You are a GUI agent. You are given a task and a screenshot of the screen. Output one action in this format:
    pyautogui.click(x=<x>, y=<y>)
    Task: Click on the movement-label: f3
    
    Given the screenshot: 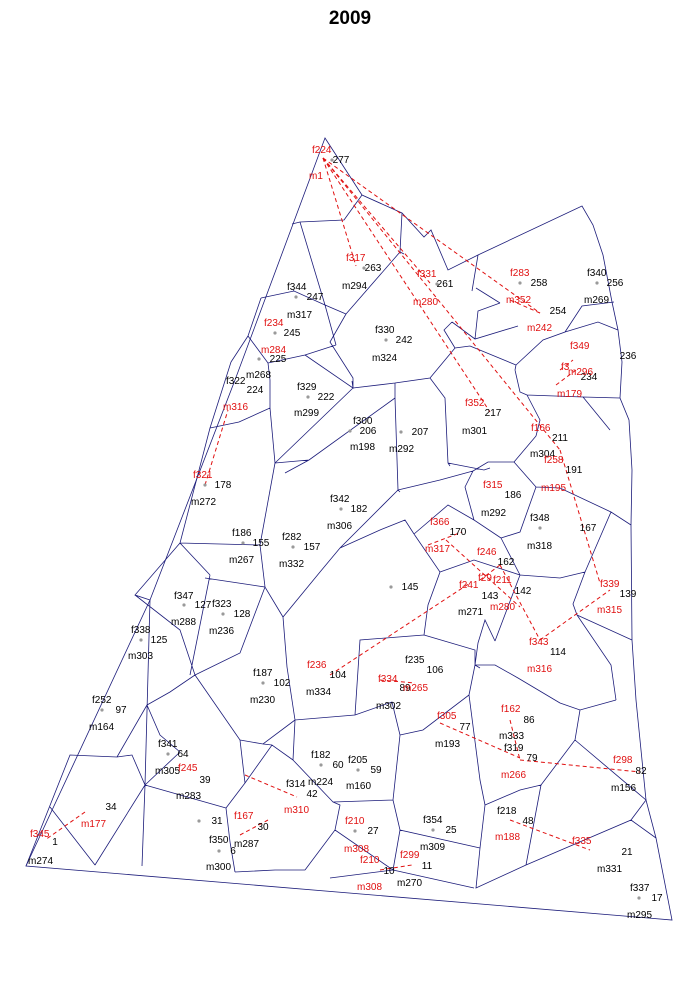 What is the action you would take?
    pyautogui.click(x=565, y=367)
    